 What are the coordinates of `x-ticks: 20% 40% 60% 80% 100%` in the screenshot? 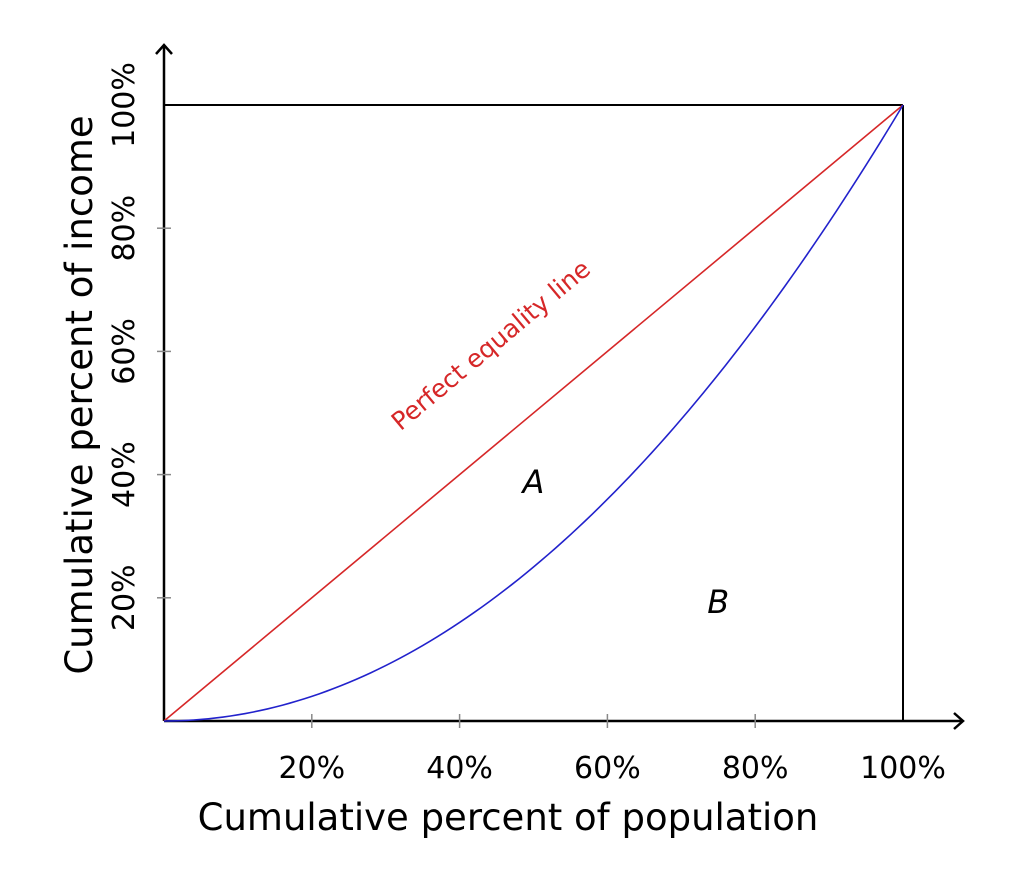 It's located at (612, 750).